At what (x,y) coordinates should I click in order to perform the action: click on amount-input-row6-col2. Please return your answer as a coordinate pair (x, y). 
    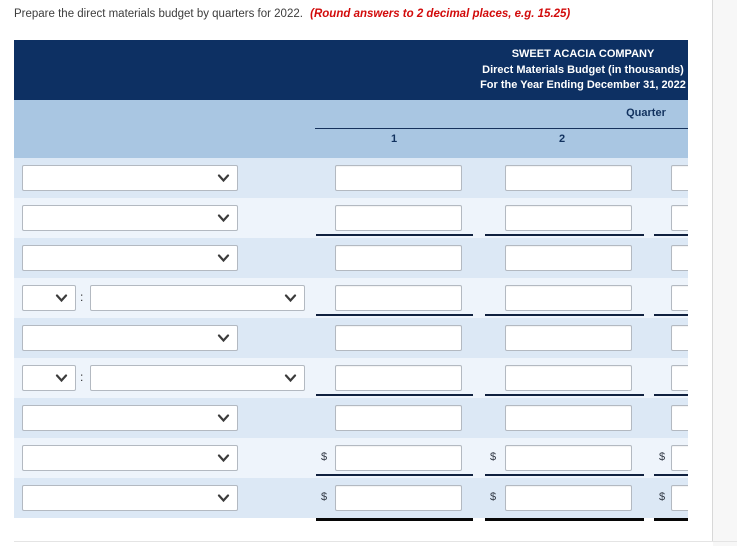
    Looking at the image, I should click on (568, 378).